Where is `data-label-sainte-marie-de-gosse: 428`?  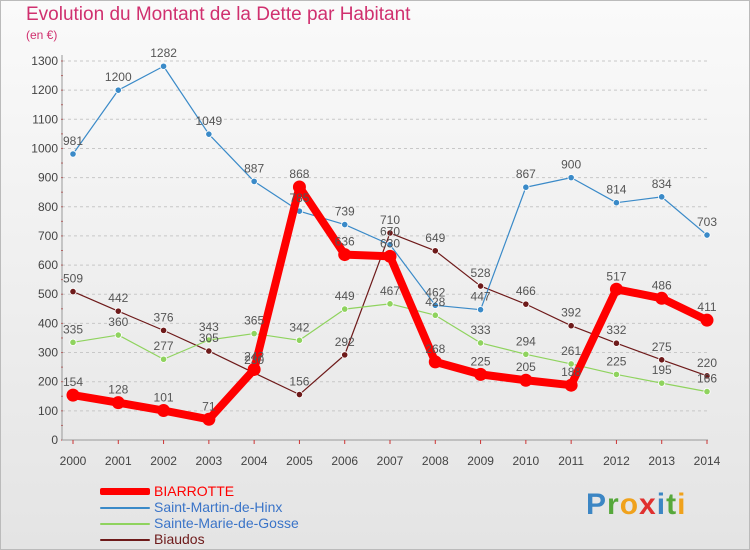 data-label-sainte-marie-de-gosse: 428 is located at coordinates (435, 302).